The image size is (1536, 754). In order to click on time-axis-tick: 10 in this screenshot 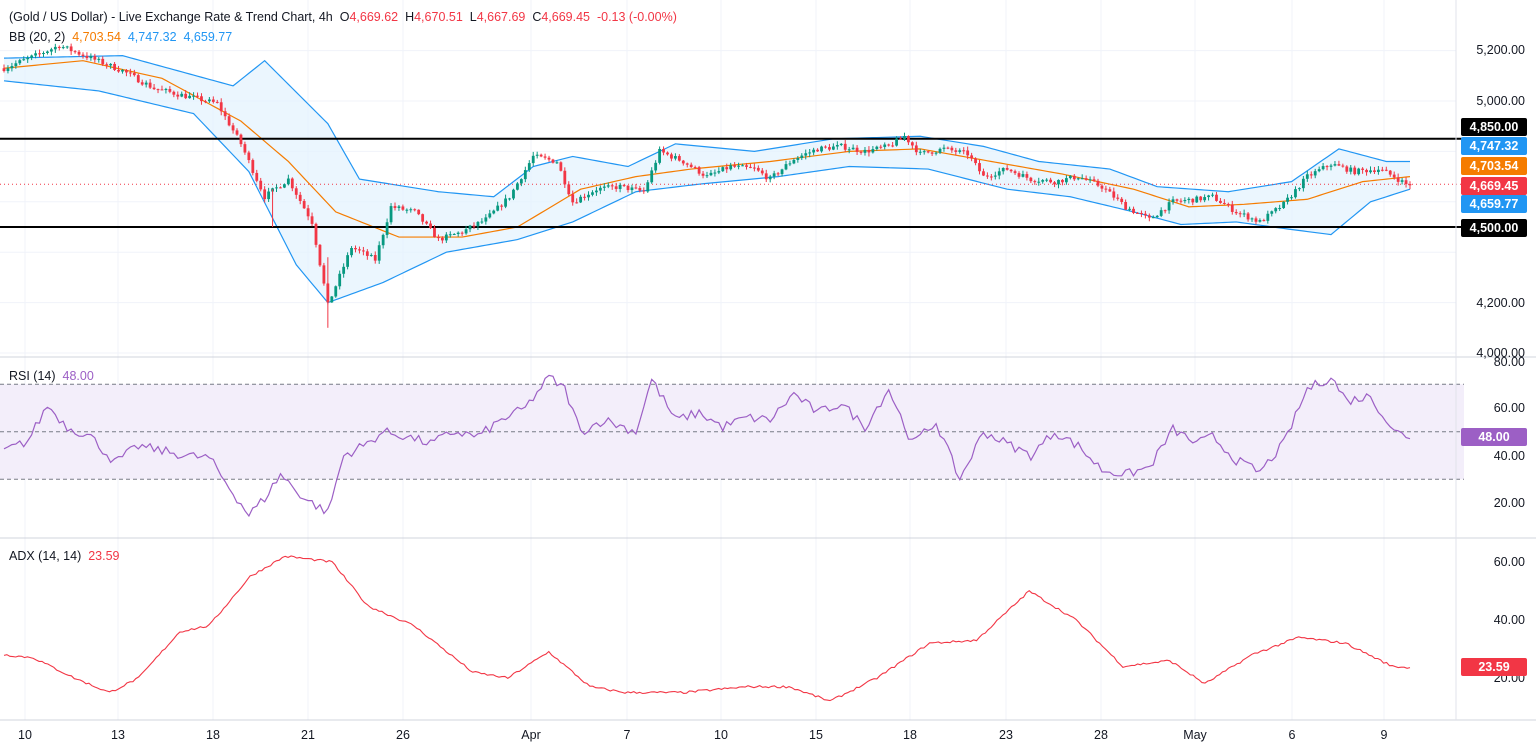, I will do `click(25, 735)`.